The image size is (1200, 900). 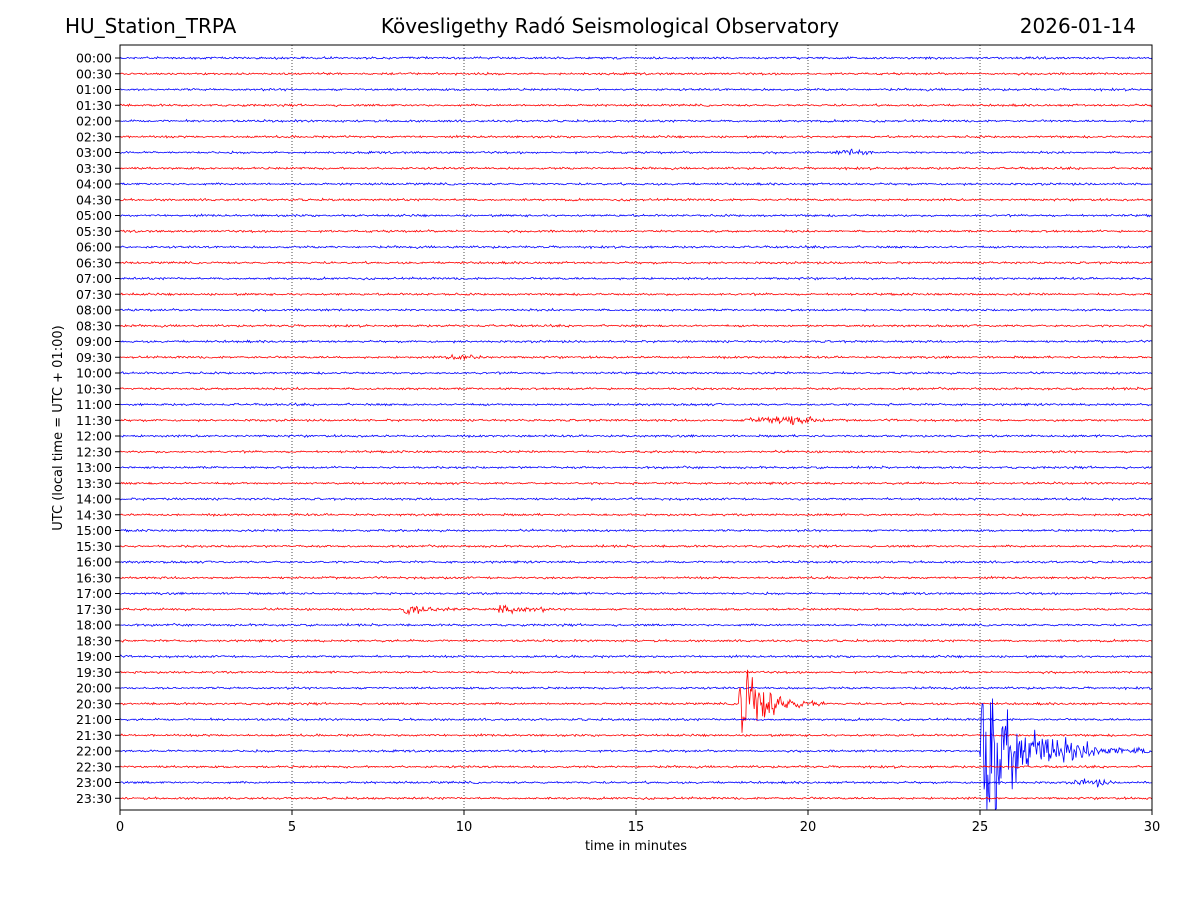 I want to click on row-time-label: 02:00, so click(x=94, y=121).